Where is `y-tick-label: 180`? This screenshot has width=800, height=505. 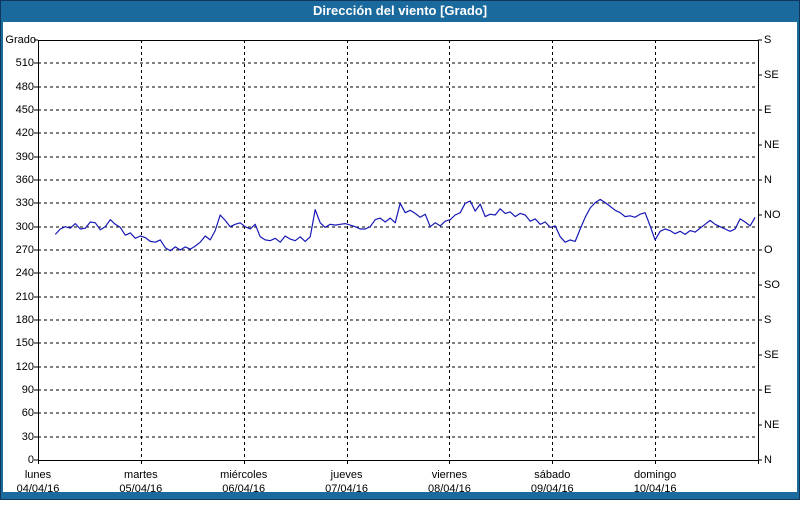 y-tick-label: 180 is located at coordinates (24, 320).